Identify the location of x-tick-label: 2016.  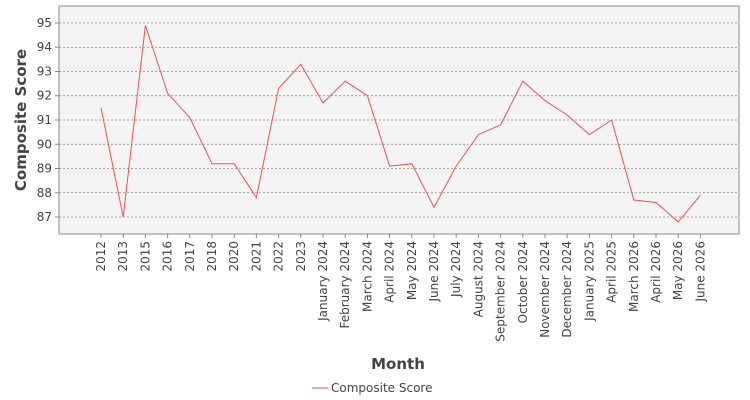
(168, 256).